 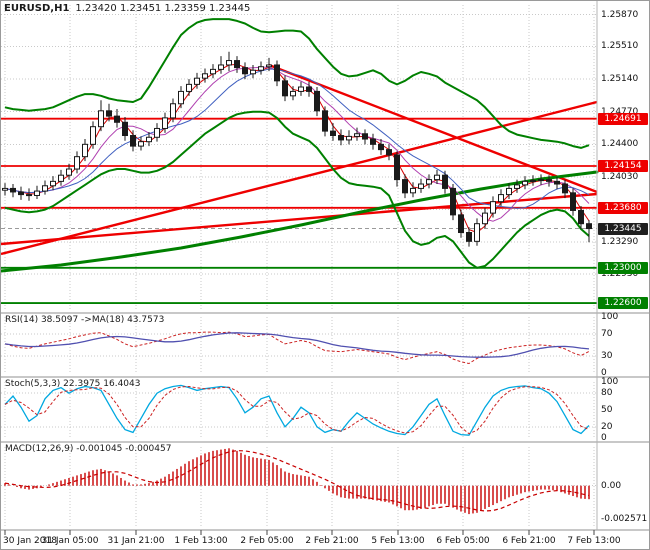 I want to click on chart-title: EURUSD,H1 1.23420 1.23451 1.23359 1.23445, so click(x=127, y=8).